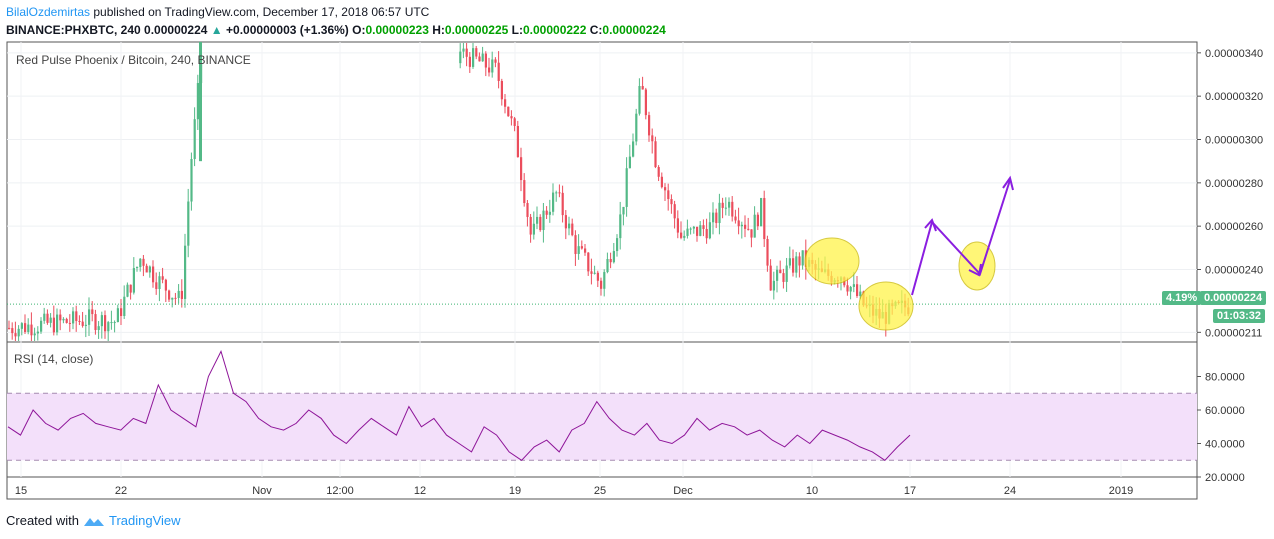 This screenshot has width=1274, height=539. Describe the element at coordinates (121, 491) in the screenshot. I see `x-tick-label: 22` at that location.